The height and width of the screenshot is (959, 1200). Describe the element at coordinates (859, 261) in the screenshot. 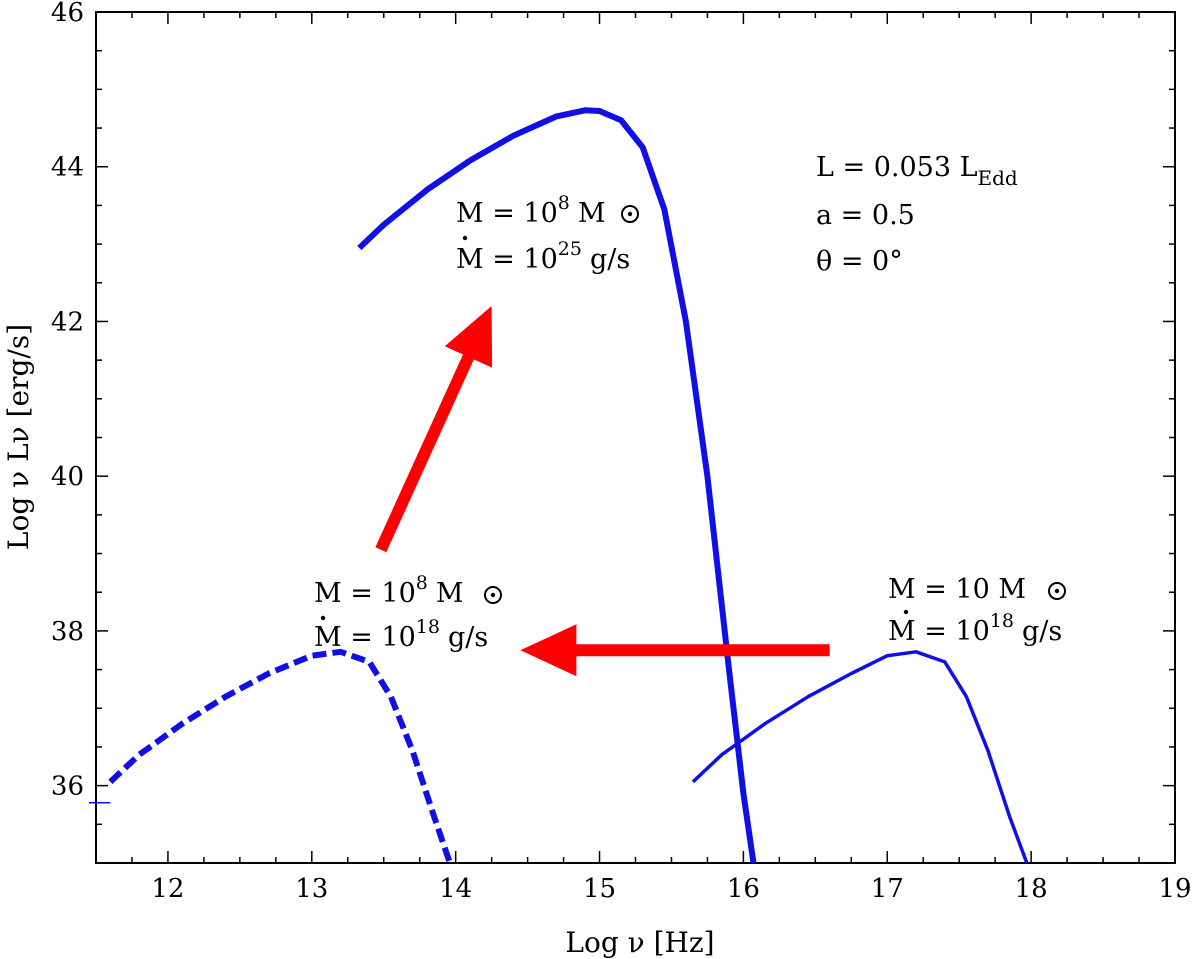

I see `annotation-inclination: θ = 0°` at that location.